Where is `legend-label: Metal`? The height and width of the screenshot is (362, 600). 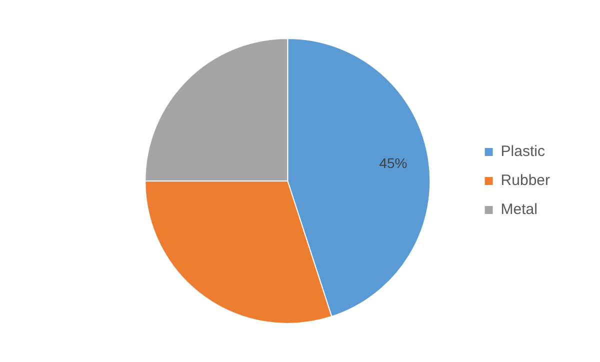 legend-label: Metal is located at coordinates (519, 209).